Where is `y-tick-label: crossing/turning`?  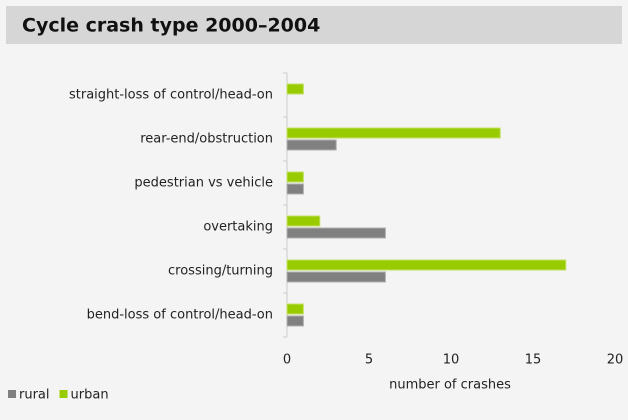
y-tick-label: crossing/turning is located at coordinates (220, 271).